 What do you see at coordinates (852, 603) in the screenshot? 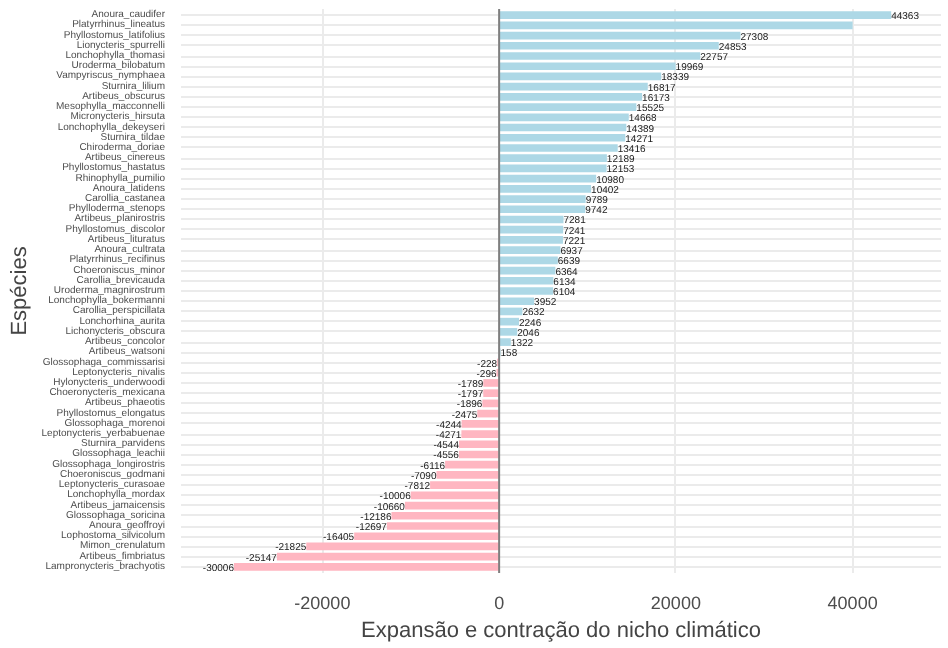
I see `x-tick-label: 40000` at bounding box center [852, 603].